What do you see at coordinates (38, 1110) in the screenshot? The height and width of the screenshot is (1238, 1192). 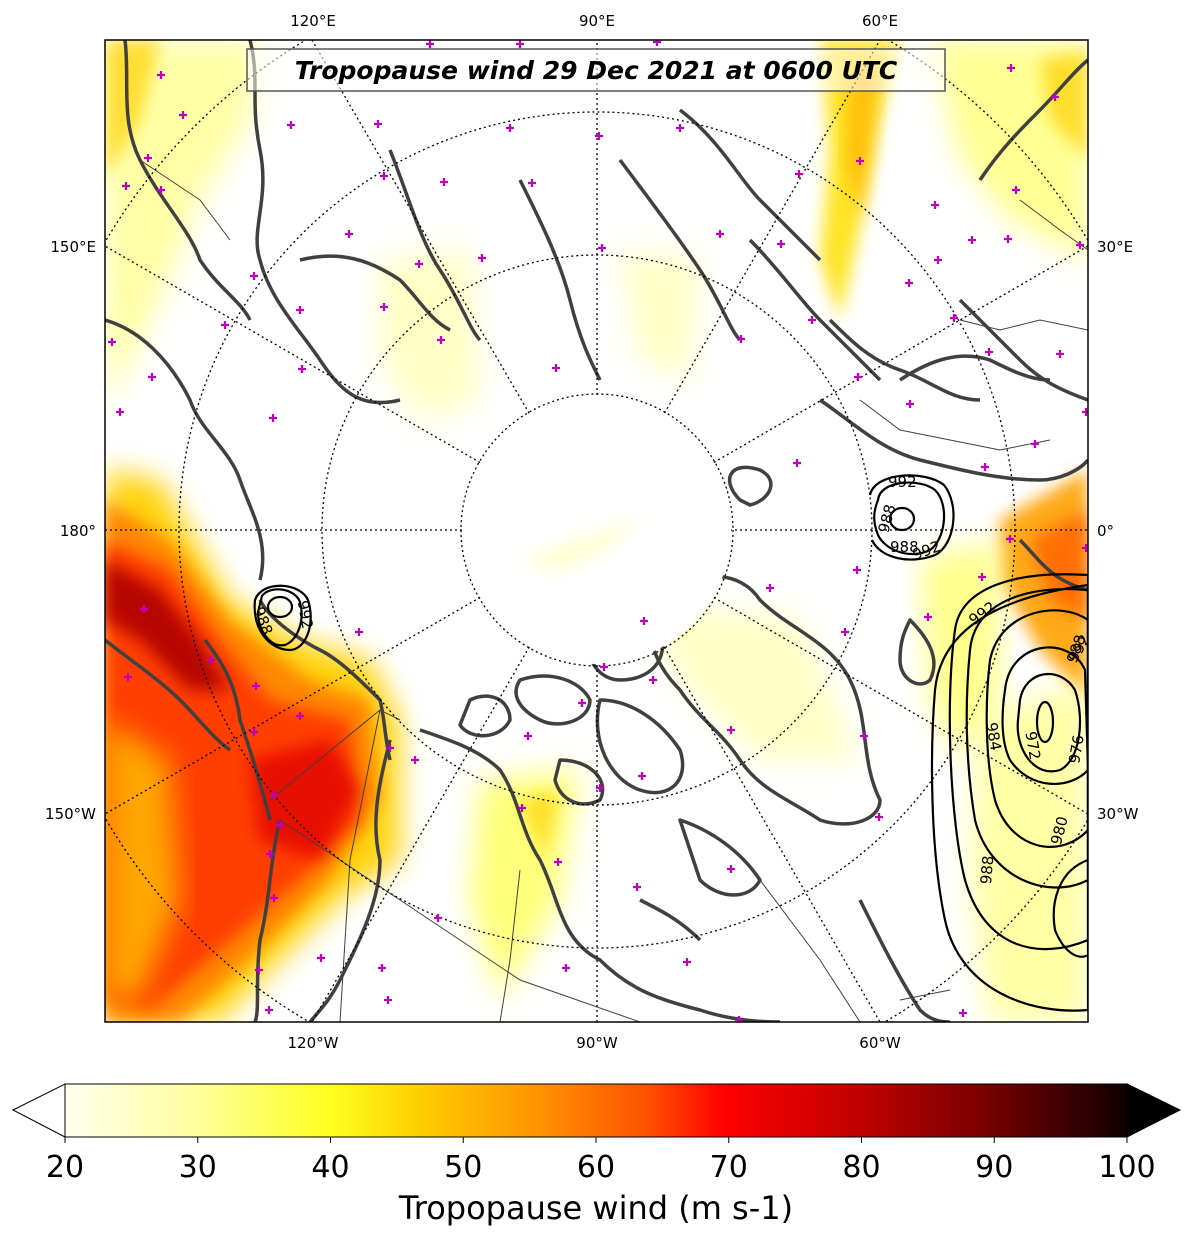 I see `colorbar-extend-min` at bounding box center [38, 1110].